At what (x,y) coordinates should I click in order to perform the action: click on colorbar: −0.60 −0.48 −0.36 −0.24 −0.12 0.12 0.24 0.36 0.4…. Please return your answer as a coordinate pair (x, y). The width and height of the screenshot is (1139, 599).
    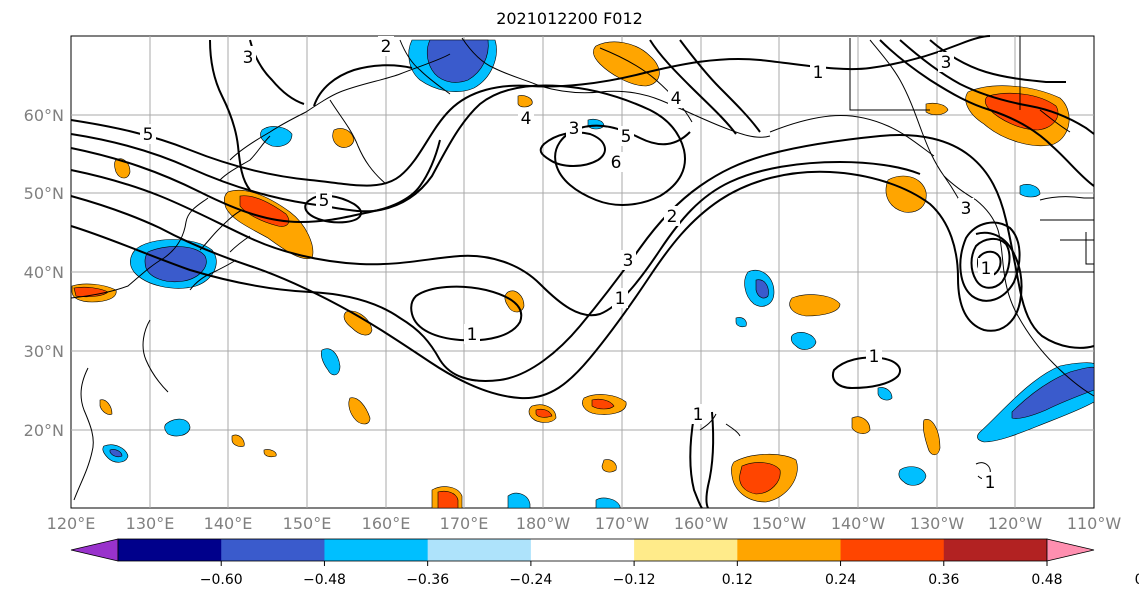
    Looking at the image, I should click on (604, 563).